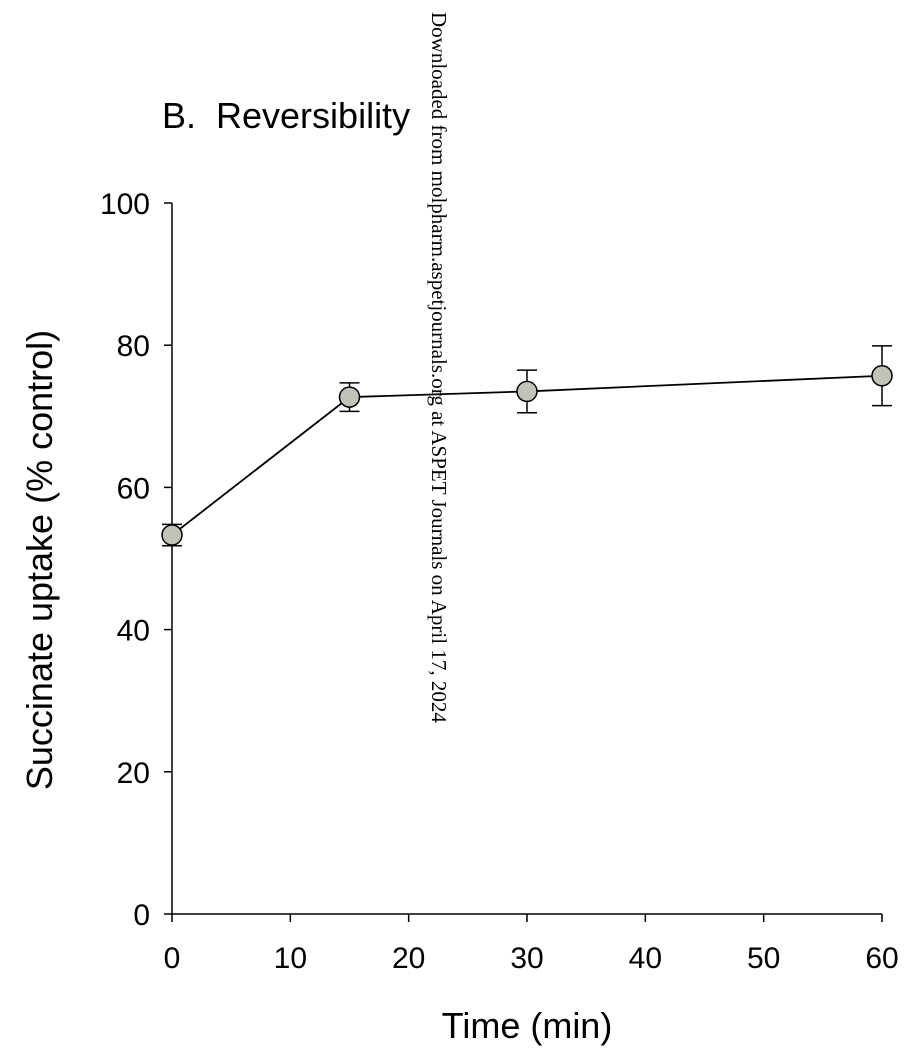 Image resolution: width=924 pixels, height=1054 pixels. What do you see at coordinates (141, 915) in the screenshot?
I see `y-tick-label: 0` at bounding box center [141, 915].